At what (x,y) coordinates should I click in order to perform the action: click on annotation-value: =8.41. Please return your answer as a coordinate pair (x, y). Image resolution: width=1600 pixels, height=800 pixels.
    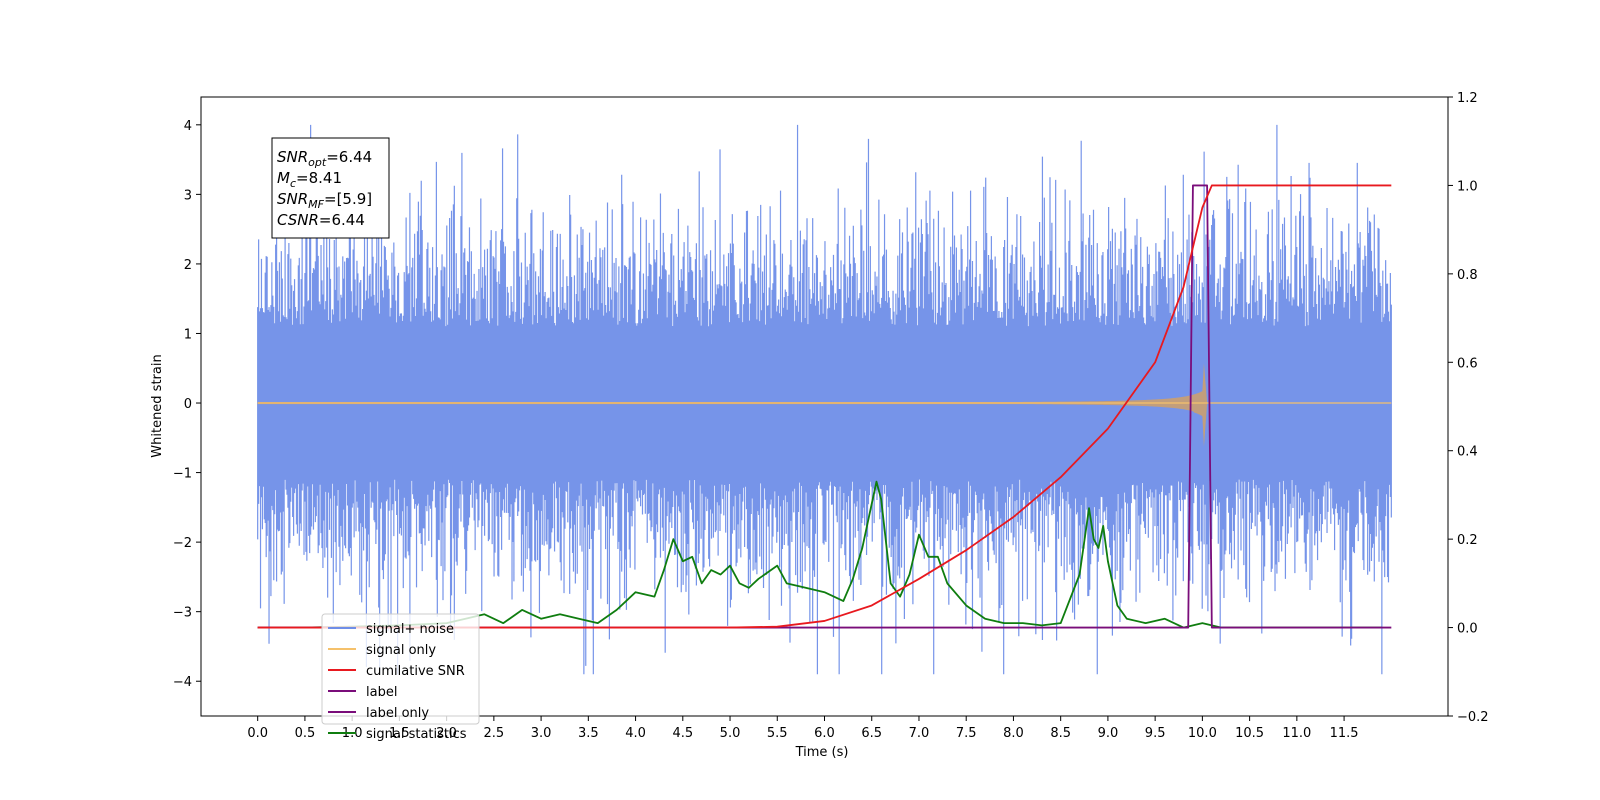
    Looking at the image, I should click on (319, 178).